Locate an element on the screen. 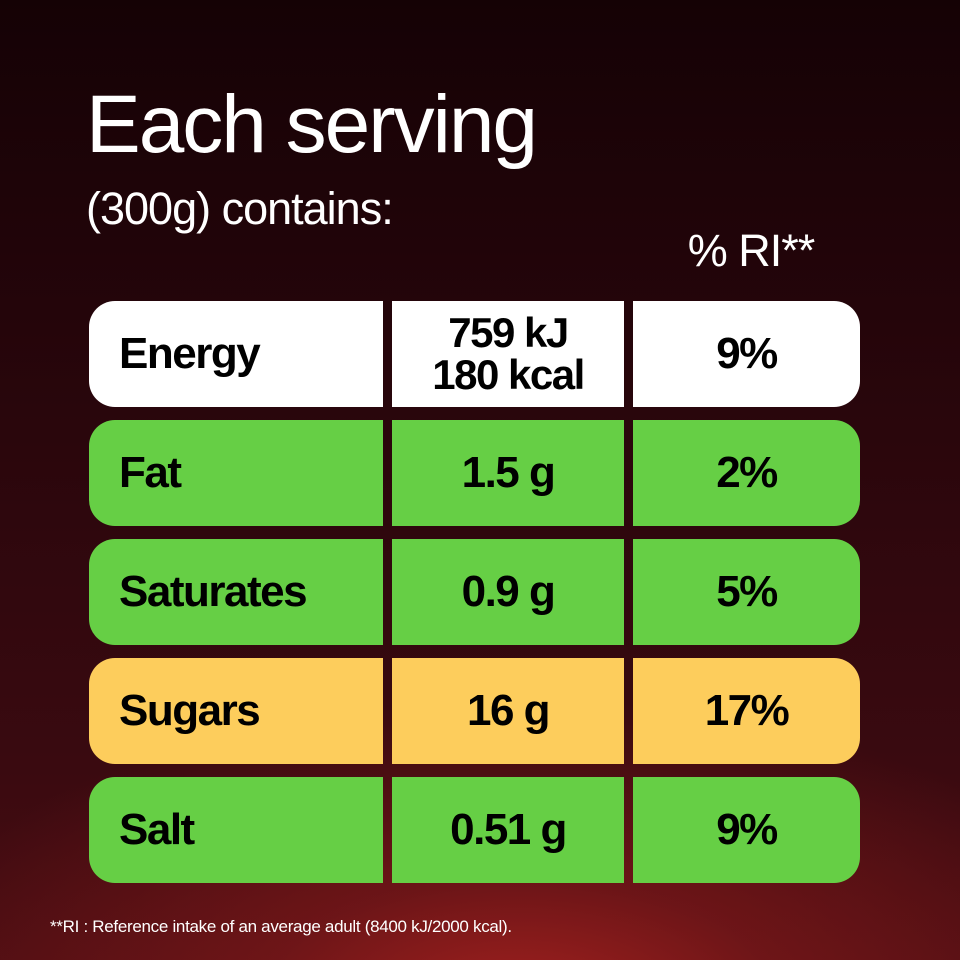 Image resolution: width=960 pixels, height=960 pixels. nutrient-ri-percent: 17% is located at coordinates (746, 711).